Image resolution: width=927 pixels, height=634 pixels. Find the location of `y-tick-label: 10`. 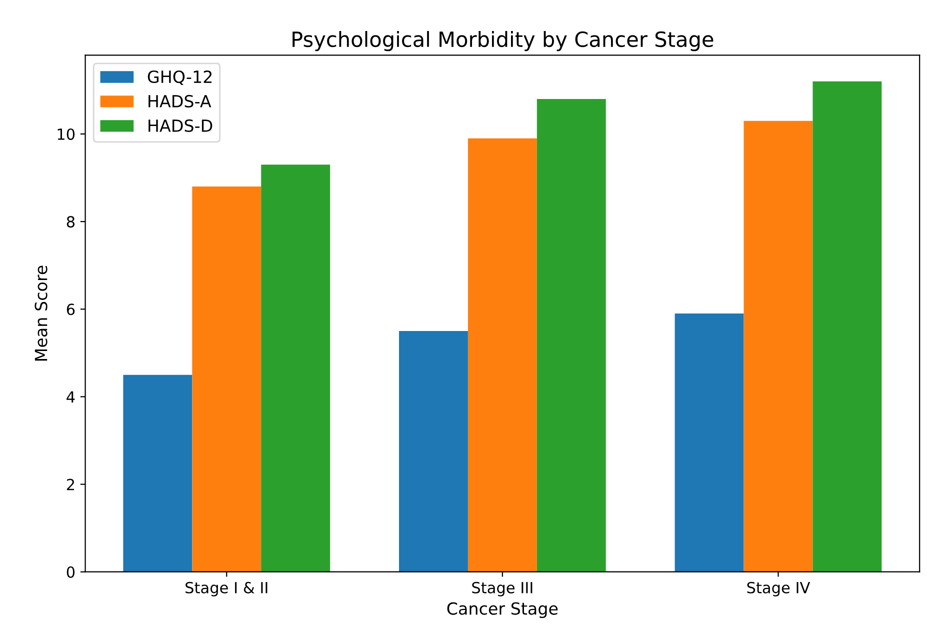

y-tick-label: 10 is located at coordinates (66, 134).